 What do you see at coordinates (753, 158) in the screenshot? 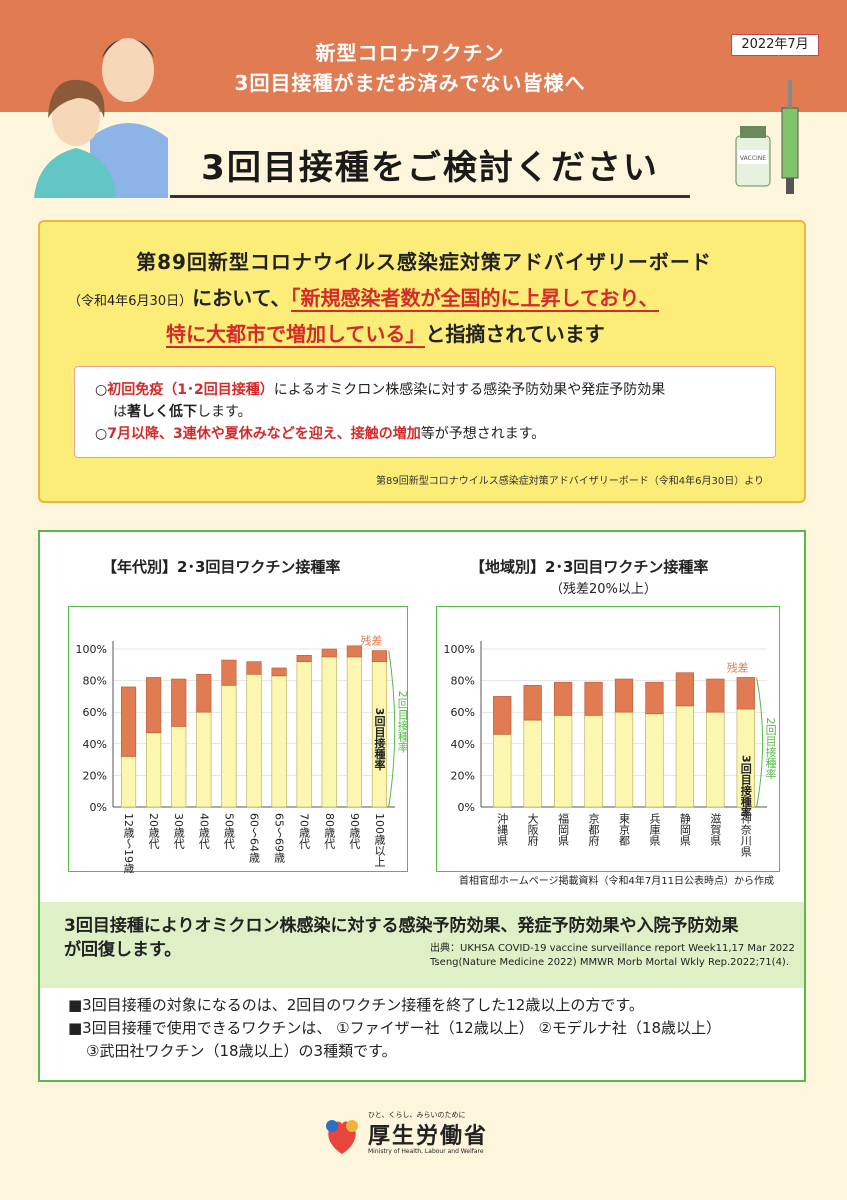
I see `svg-text: VACCINE` at bounding box center [753, 158].